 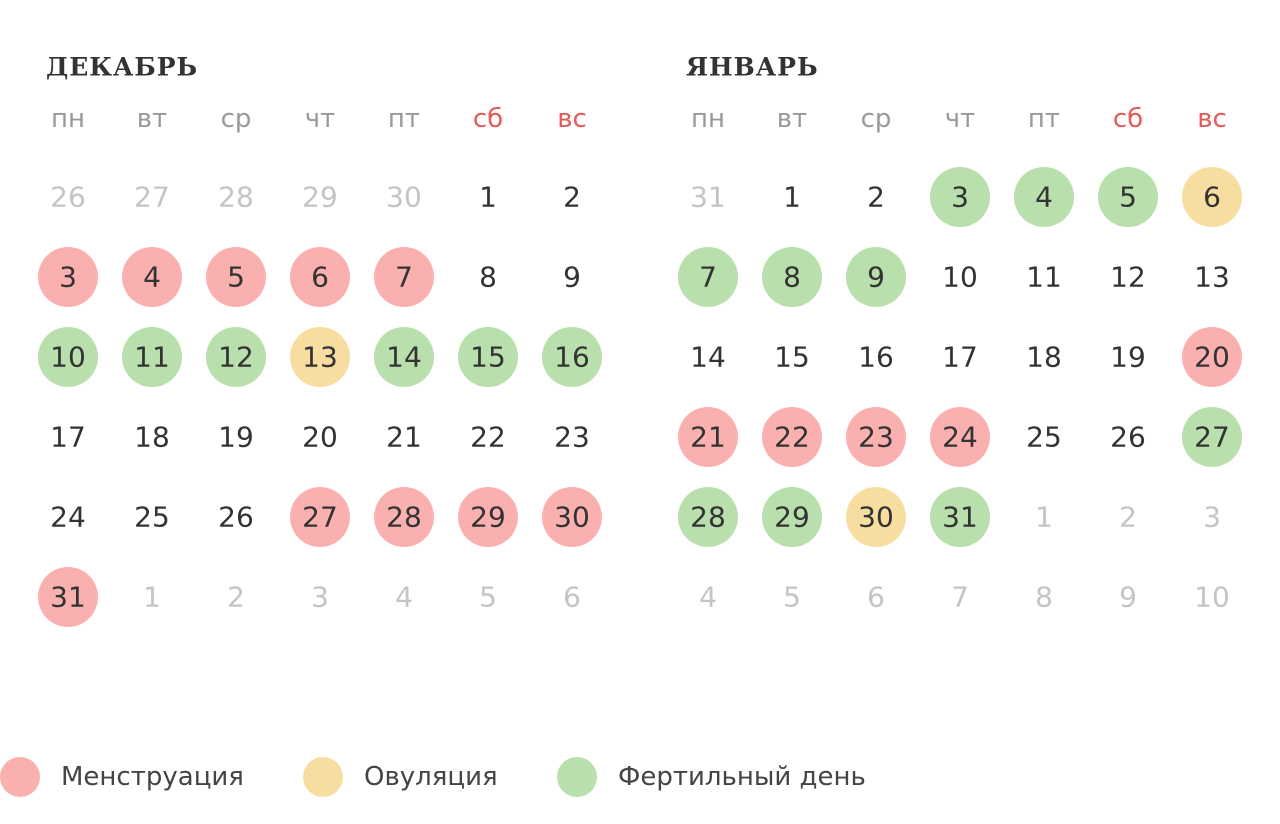 I want to click on day-number: 16, so click(x=876, y=357).